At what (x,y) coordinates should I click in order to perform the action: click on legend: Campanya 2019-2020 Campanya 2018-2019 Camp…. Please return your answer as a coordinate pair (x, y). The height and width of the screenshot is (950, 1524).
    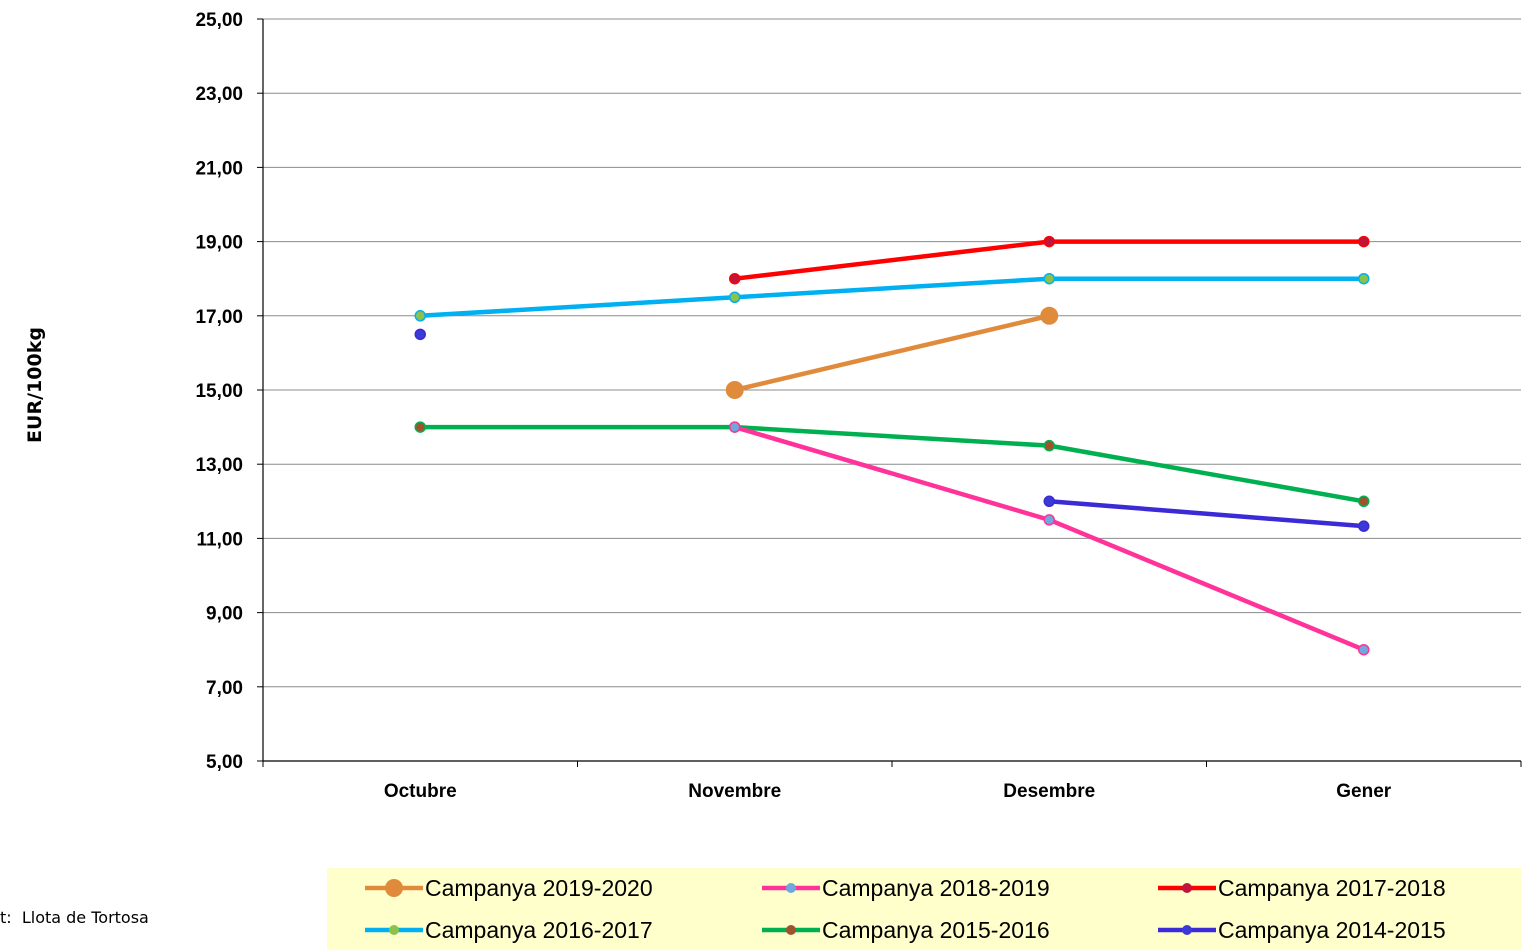
    Looking at the image, I should click on (924, 909).